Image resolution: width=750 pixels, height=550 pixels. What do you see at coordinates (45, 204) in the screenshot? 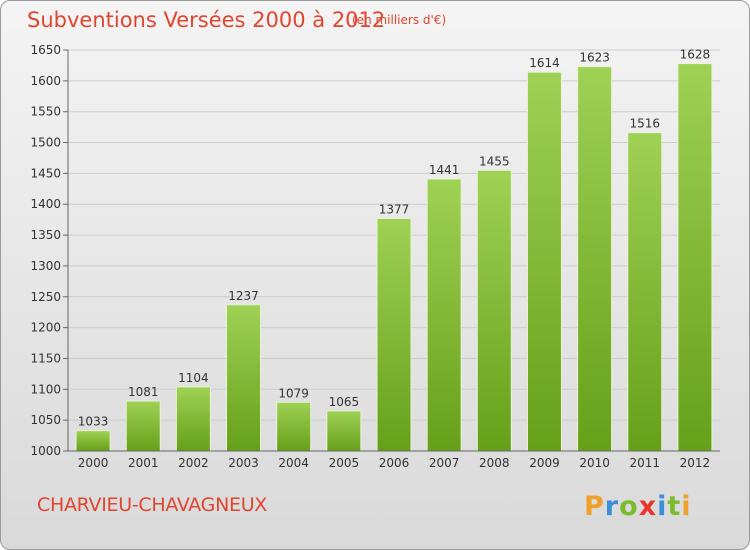
I see `y-tick-label: 1400` at bounding box center [45, 204].